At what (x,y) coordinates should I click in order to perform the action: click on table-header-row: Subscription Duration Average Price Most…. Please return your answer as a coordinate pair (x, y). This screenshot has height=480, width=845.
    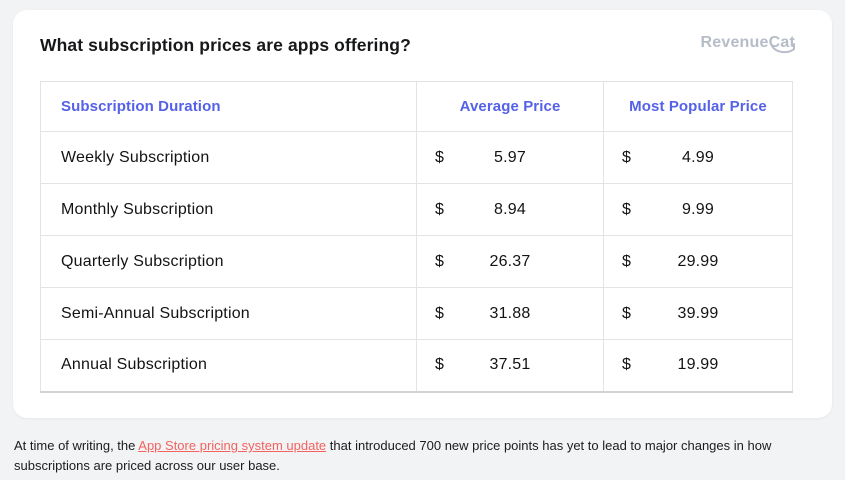
    Looking at the image, I should click on (416, 106).